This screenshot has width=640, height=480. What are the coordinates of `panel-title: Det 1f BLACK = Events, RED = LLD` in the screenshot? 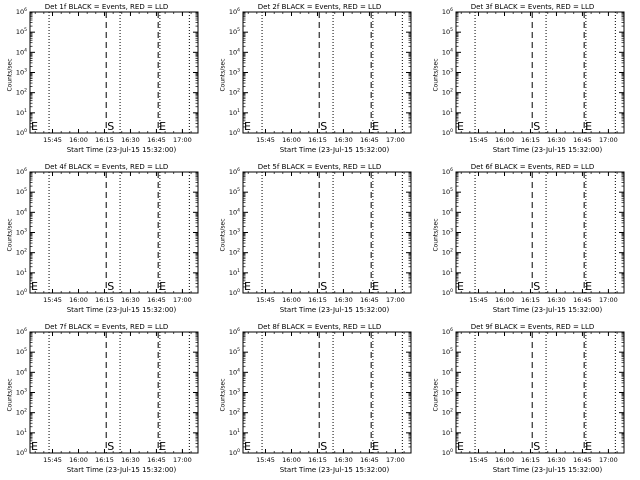 It's located at (106, 7).